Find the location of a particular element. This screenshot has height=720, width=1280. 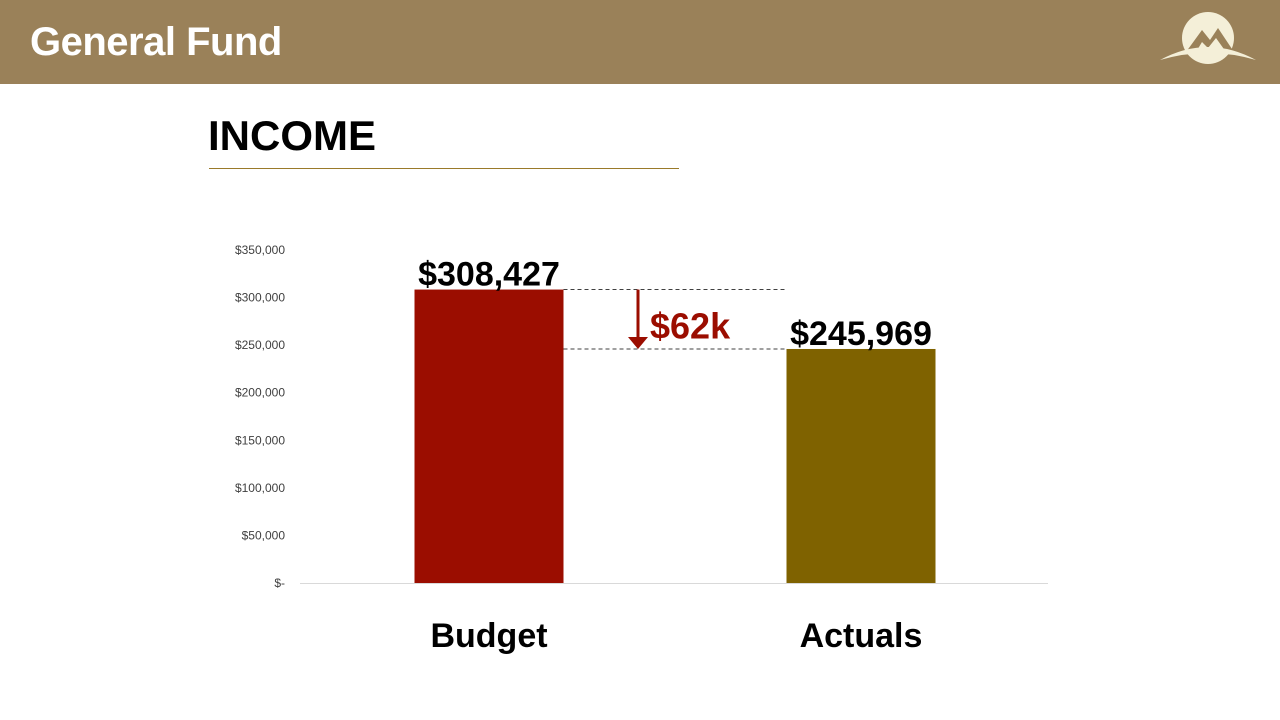

bar-actuals is located at coordinates (861, 465).